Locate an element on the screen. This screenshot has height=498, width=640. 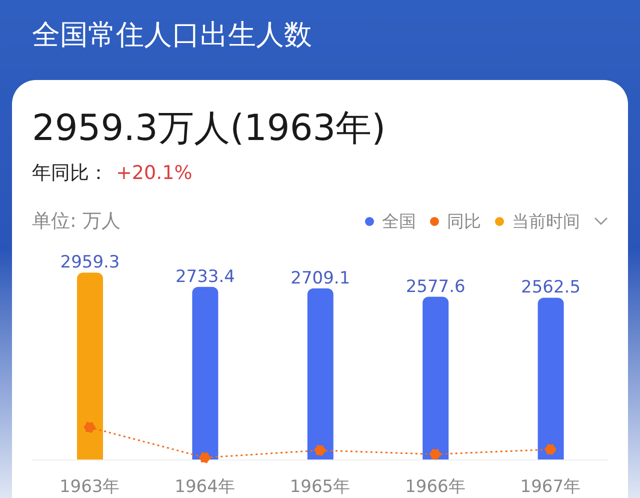
legend-label: 当前时间 is located at coordinates (546, 222).